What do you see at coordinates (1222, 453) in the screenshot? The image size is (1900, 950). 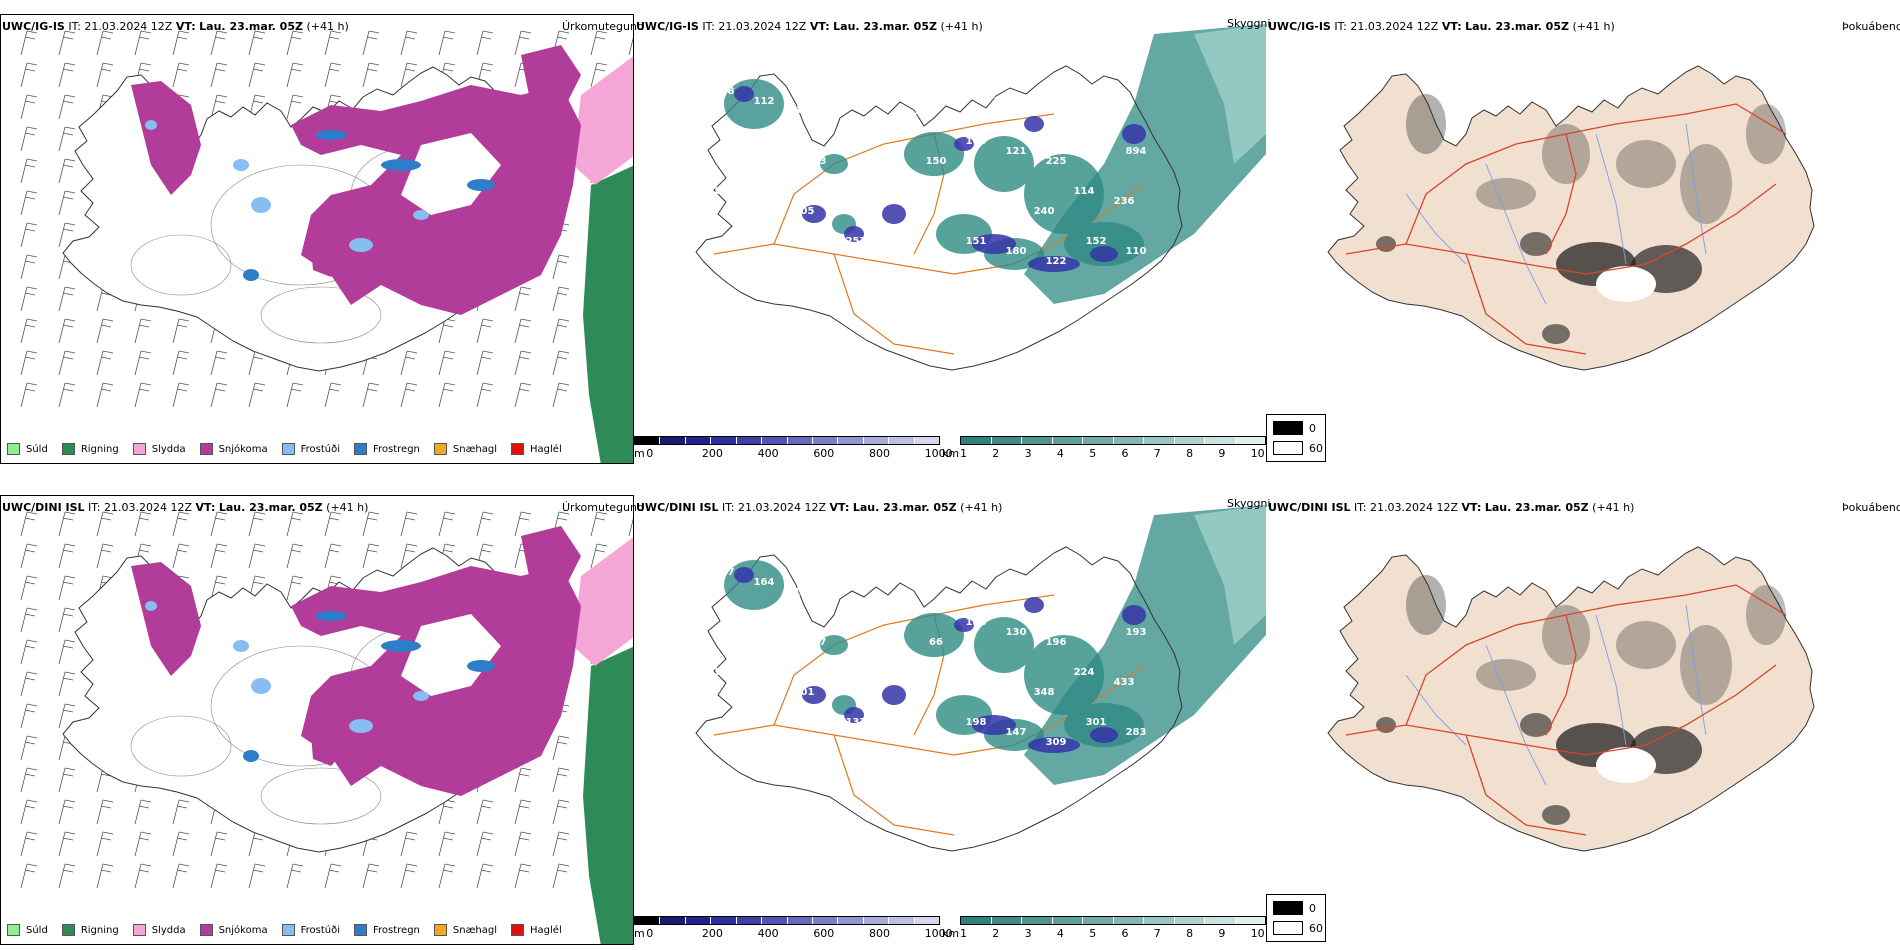 I see `colorbar-tick-label: 9` at bounding box center [1222, 453].